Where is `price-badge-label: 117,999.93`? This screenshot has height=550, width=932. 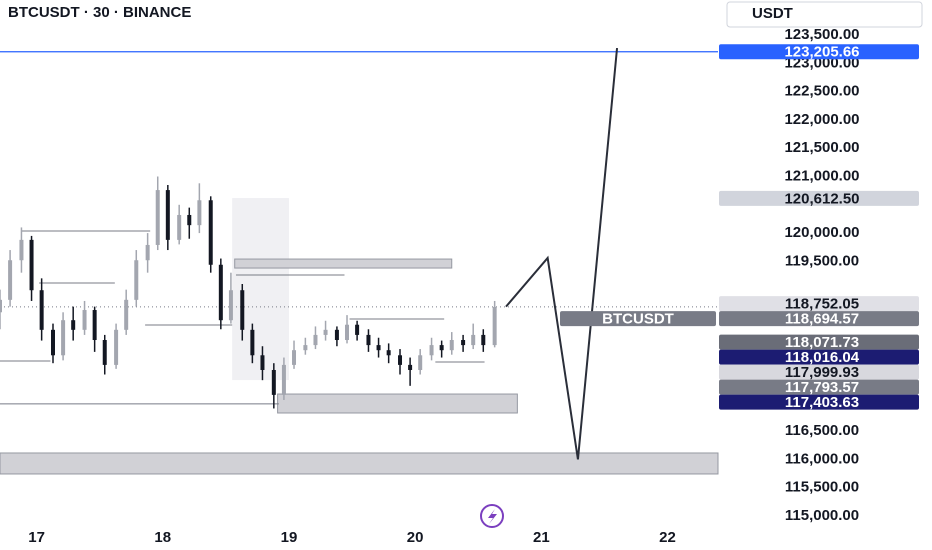
price-badge-label: 117,999.93 is located at coordinates (822, 372).